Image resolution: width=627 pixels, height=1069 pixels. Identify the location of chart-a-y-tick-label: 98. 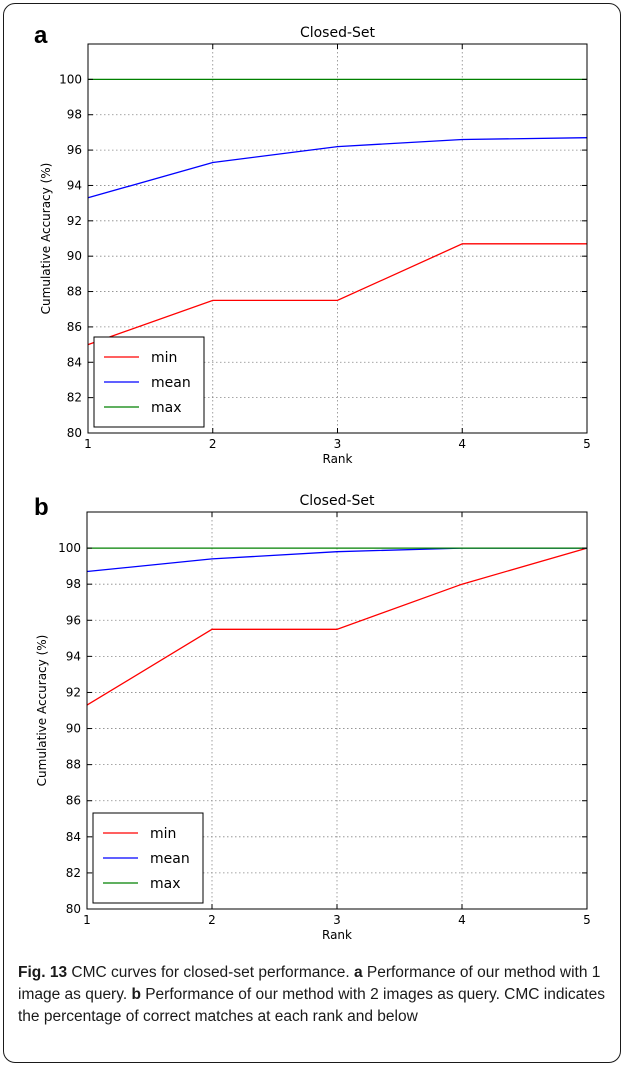
(74, 115).